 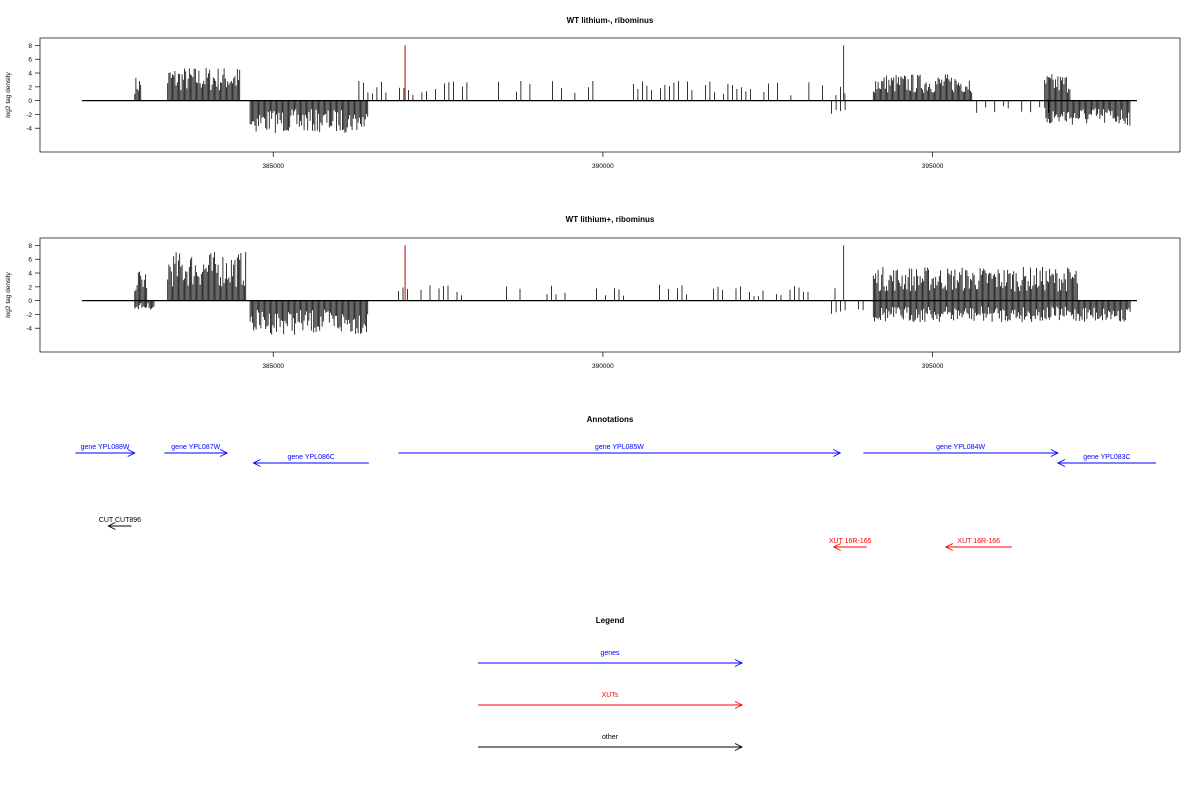 I want to click on legend-item: genes, so click(x=611, y=658).